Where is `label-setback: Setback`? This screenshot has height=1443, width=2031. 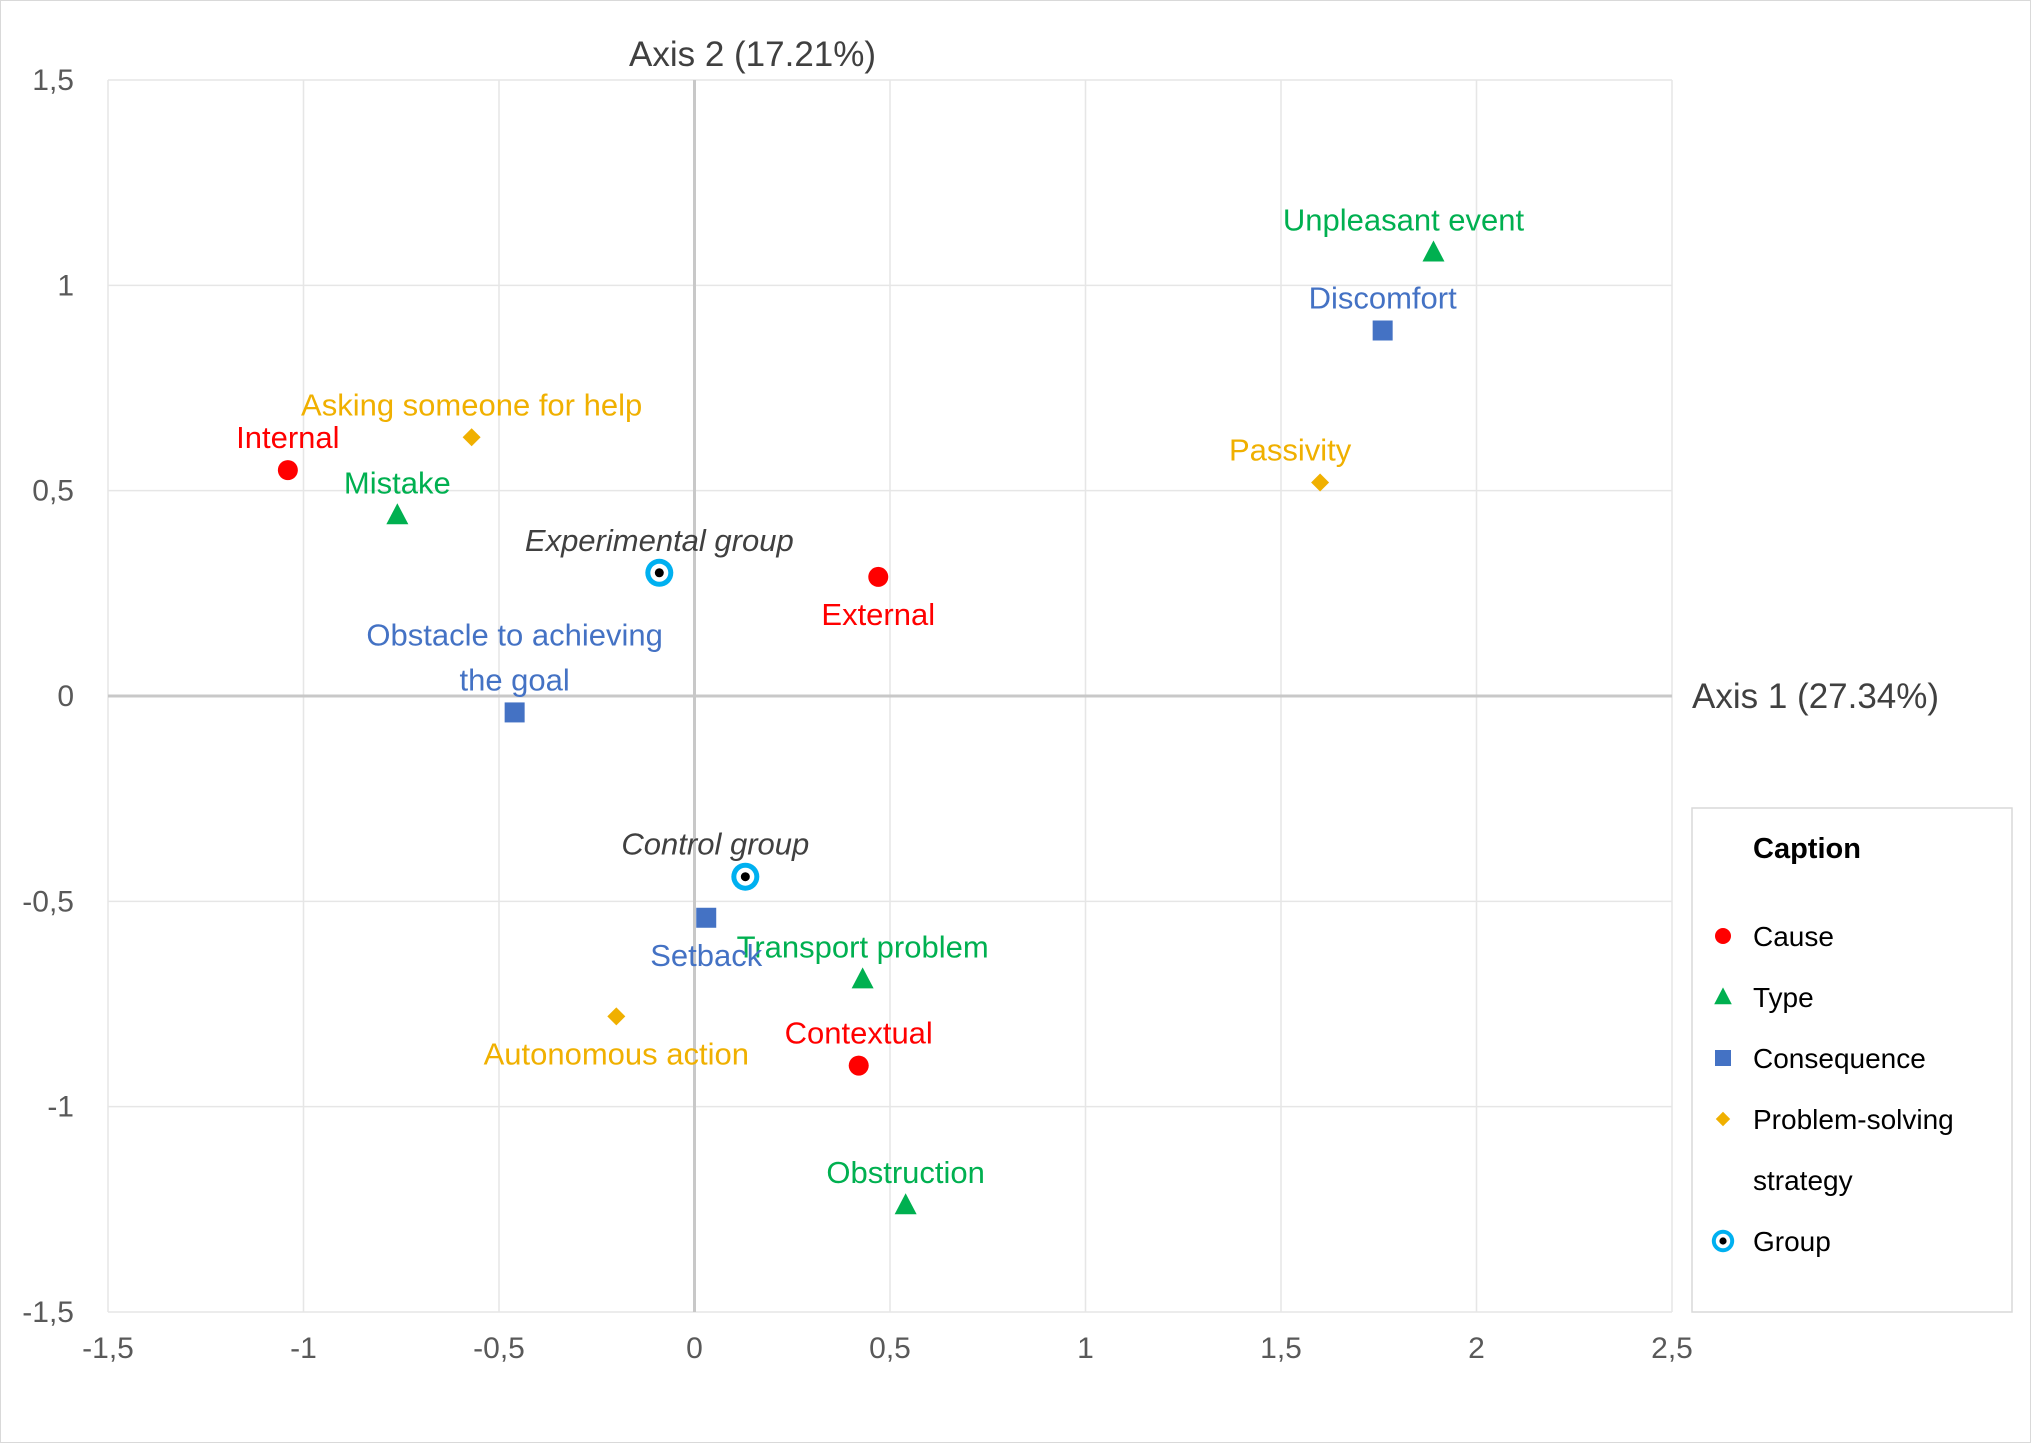
label-setback: Setback is located at coordinates (706, 955).